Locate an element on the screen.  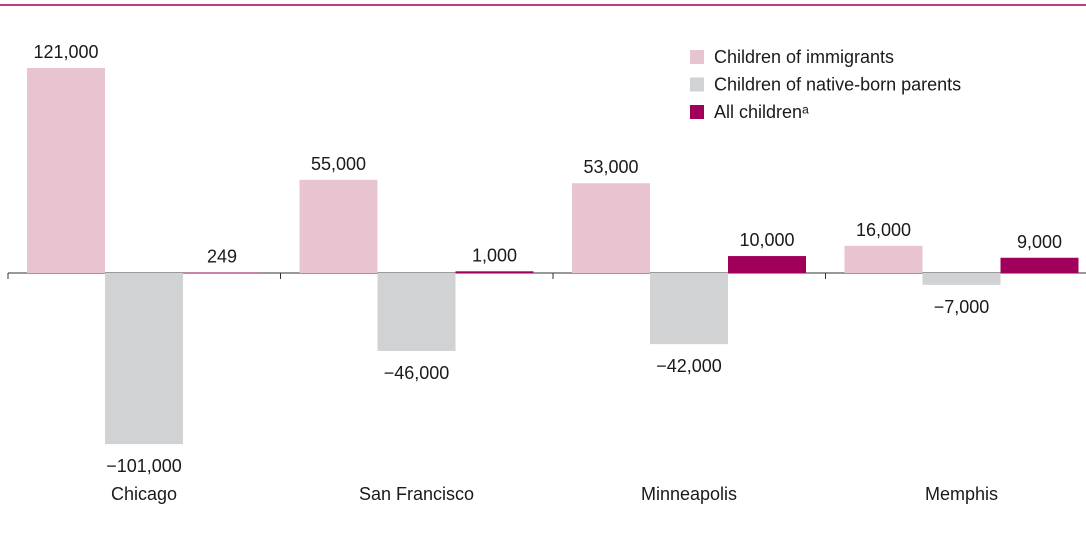
data-label: 249 is located at coordinates (222, 257).